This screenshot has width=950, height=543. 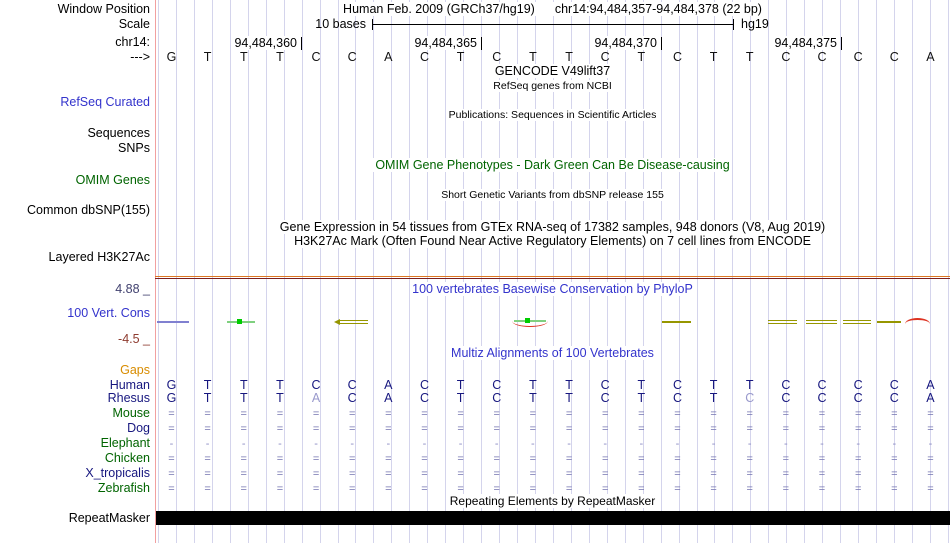 I want to click on ruler-tick-text: 94,484,360, so click(x=265, y=43).